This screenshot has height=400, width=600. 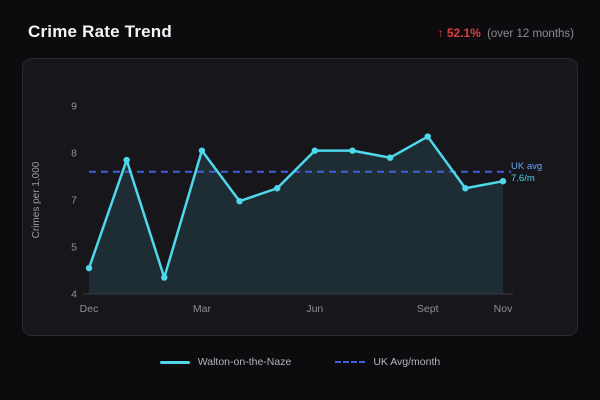 I want to click on solid-line-swatch, so click(x=174, y=362).